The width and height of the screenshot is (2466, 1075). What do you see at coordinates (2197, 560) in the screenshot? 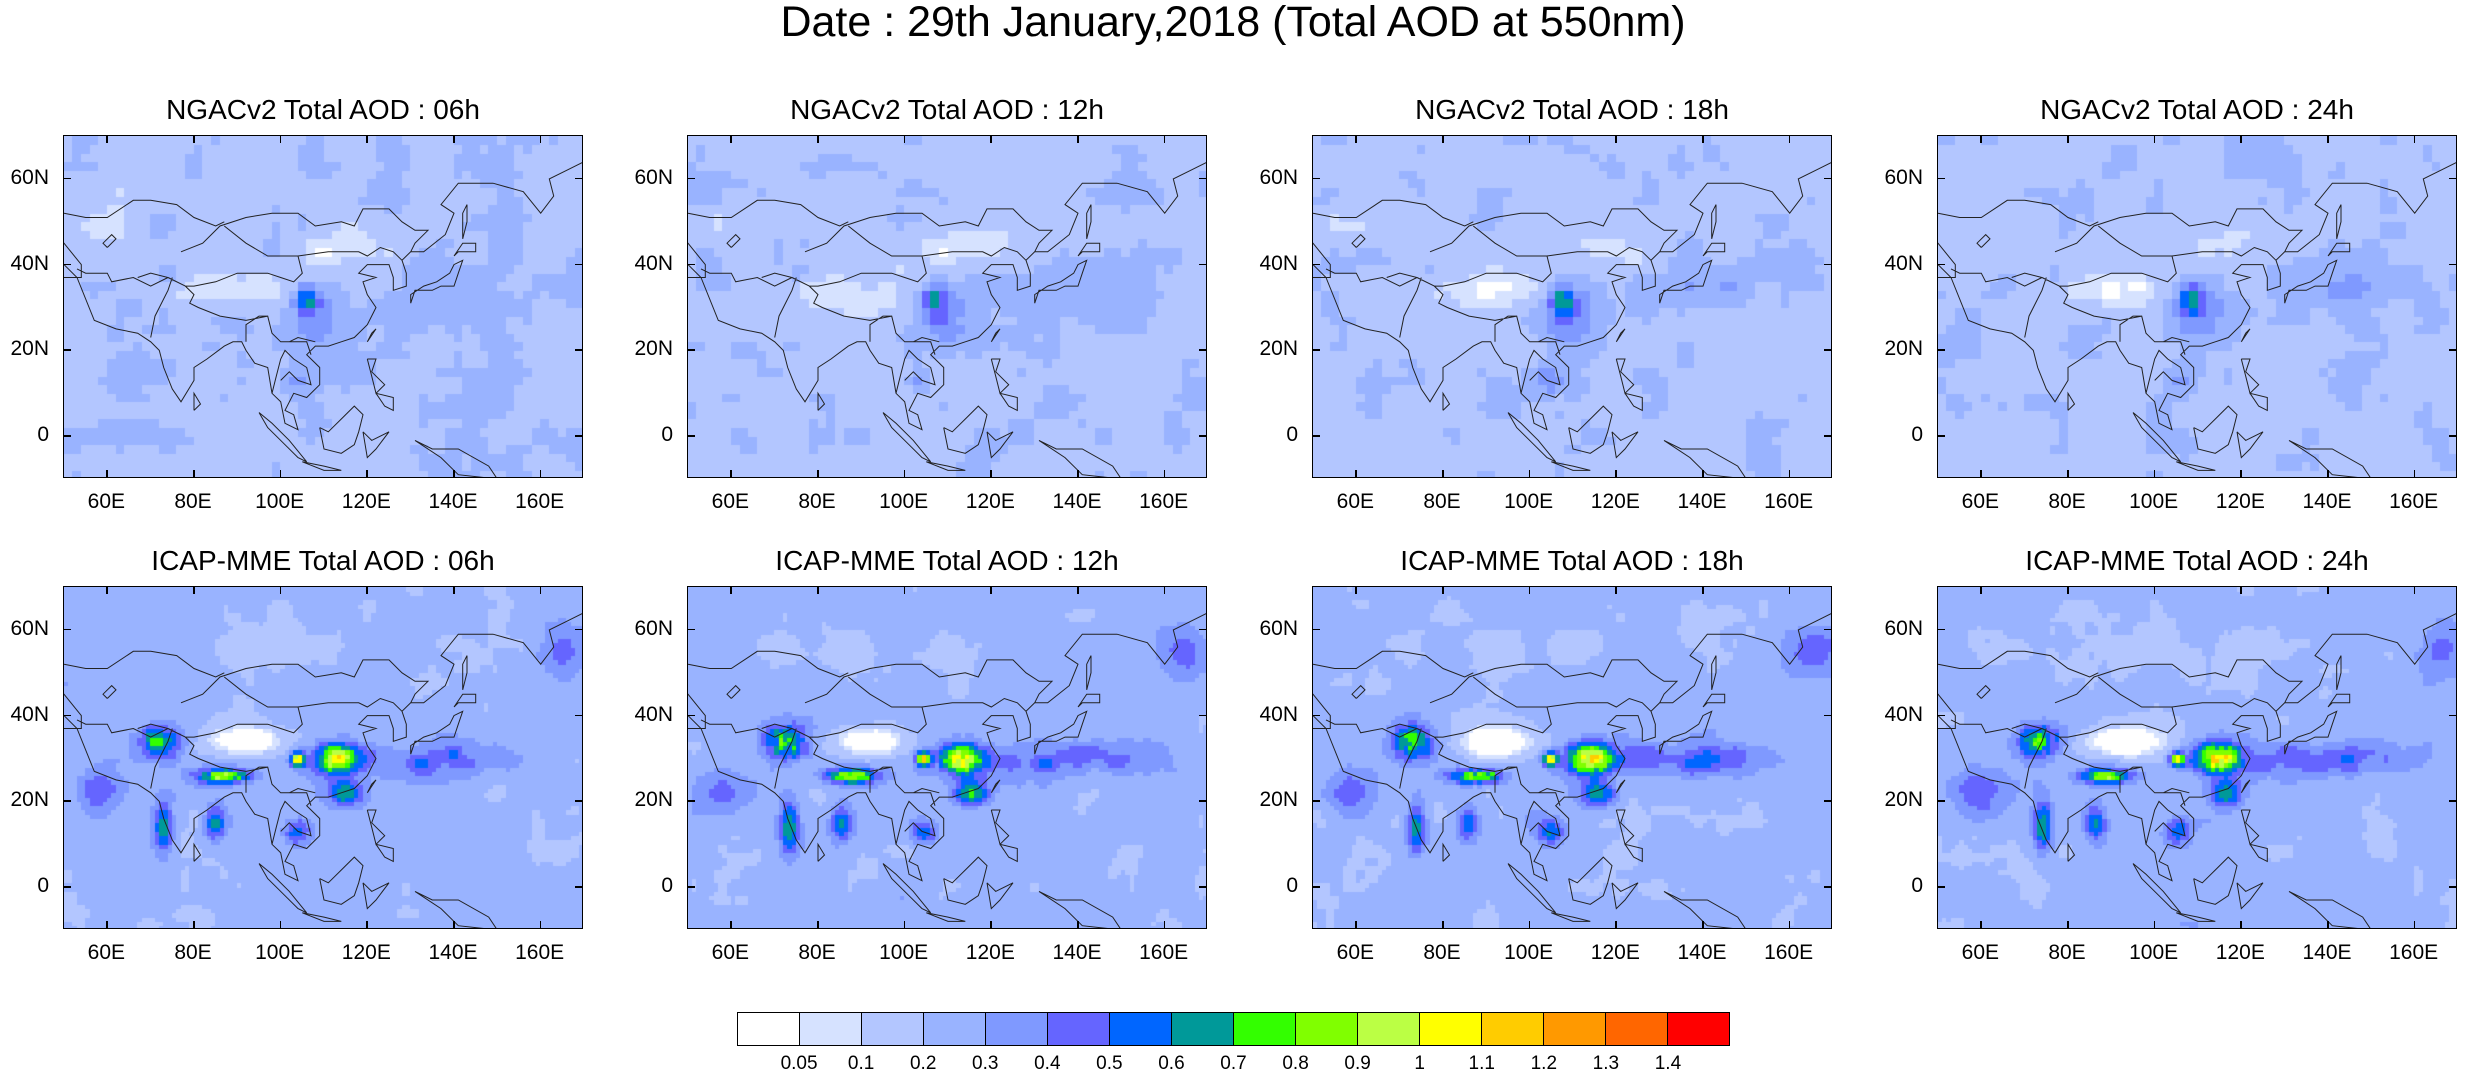
I see `panel-title: ICAP-MME Total AOD : 24h` at bounding box center [2197, 560].